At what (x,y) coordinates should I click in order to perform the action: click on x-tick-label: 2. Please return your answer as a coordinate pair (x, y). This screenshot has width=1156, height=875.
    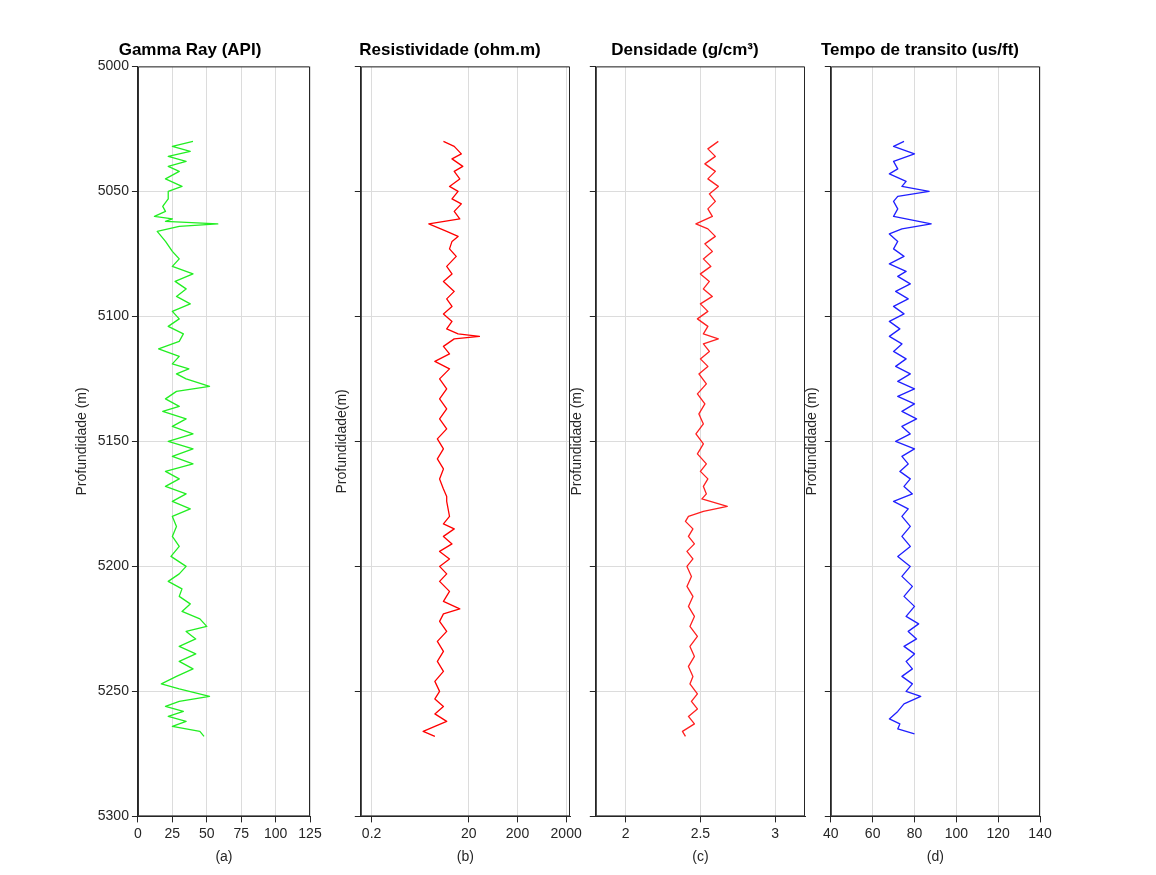
    Looking at the image, I should click on (625, 832).